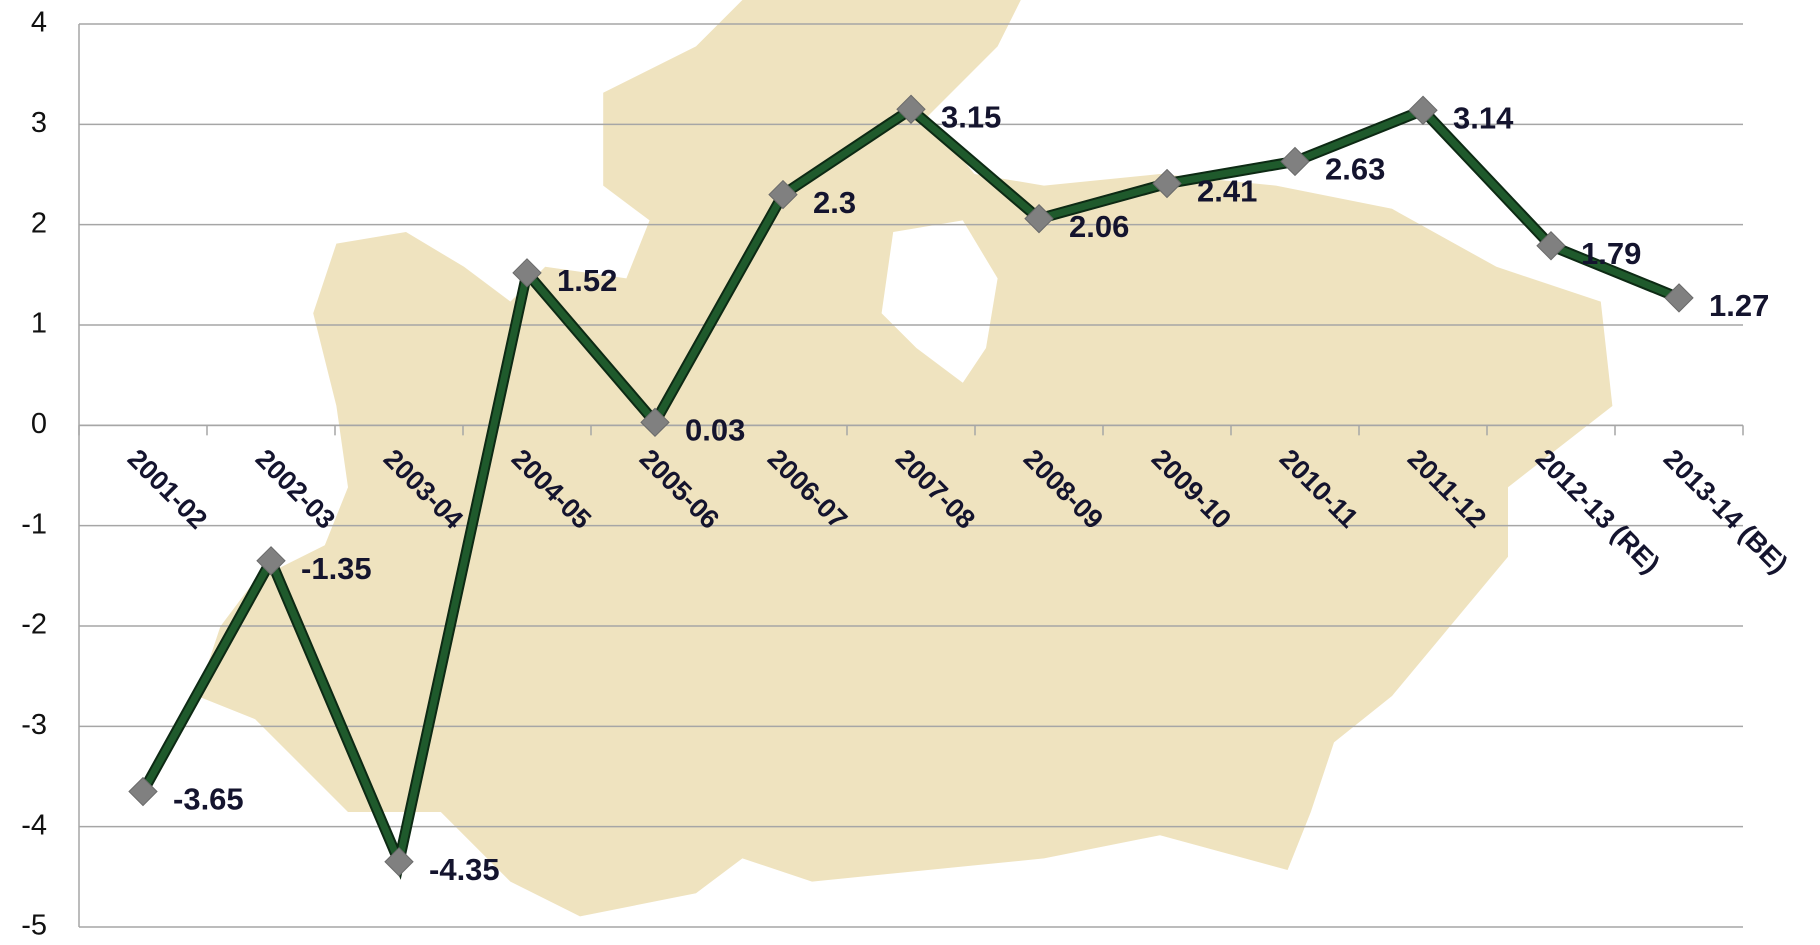 This screenshot has width=1820, height=945. I want to click on data-label: 2.3, so click(834, 202).